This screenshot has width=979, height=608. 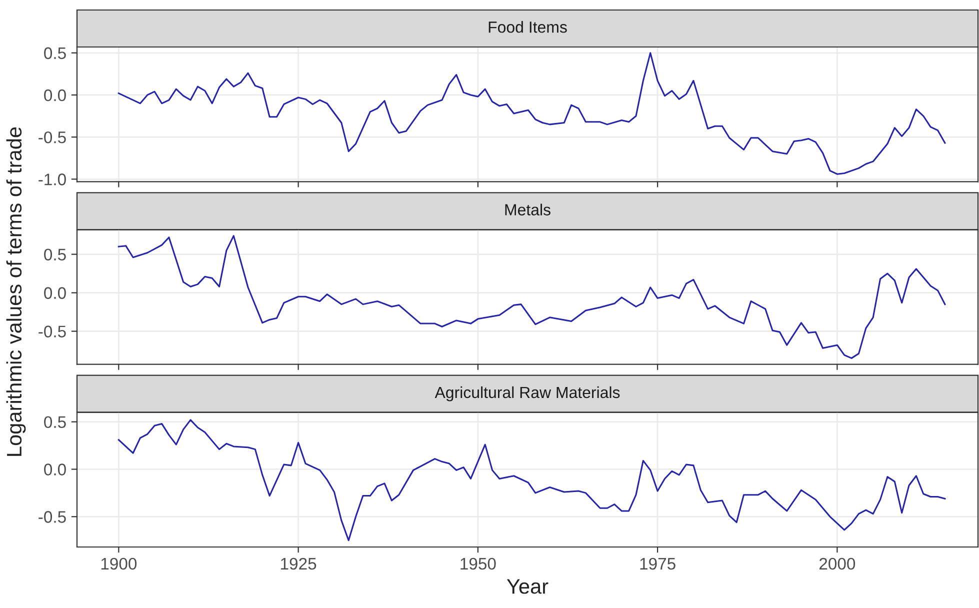 I want to click on x-tick-label: 1950, so click(x=478, y=564).